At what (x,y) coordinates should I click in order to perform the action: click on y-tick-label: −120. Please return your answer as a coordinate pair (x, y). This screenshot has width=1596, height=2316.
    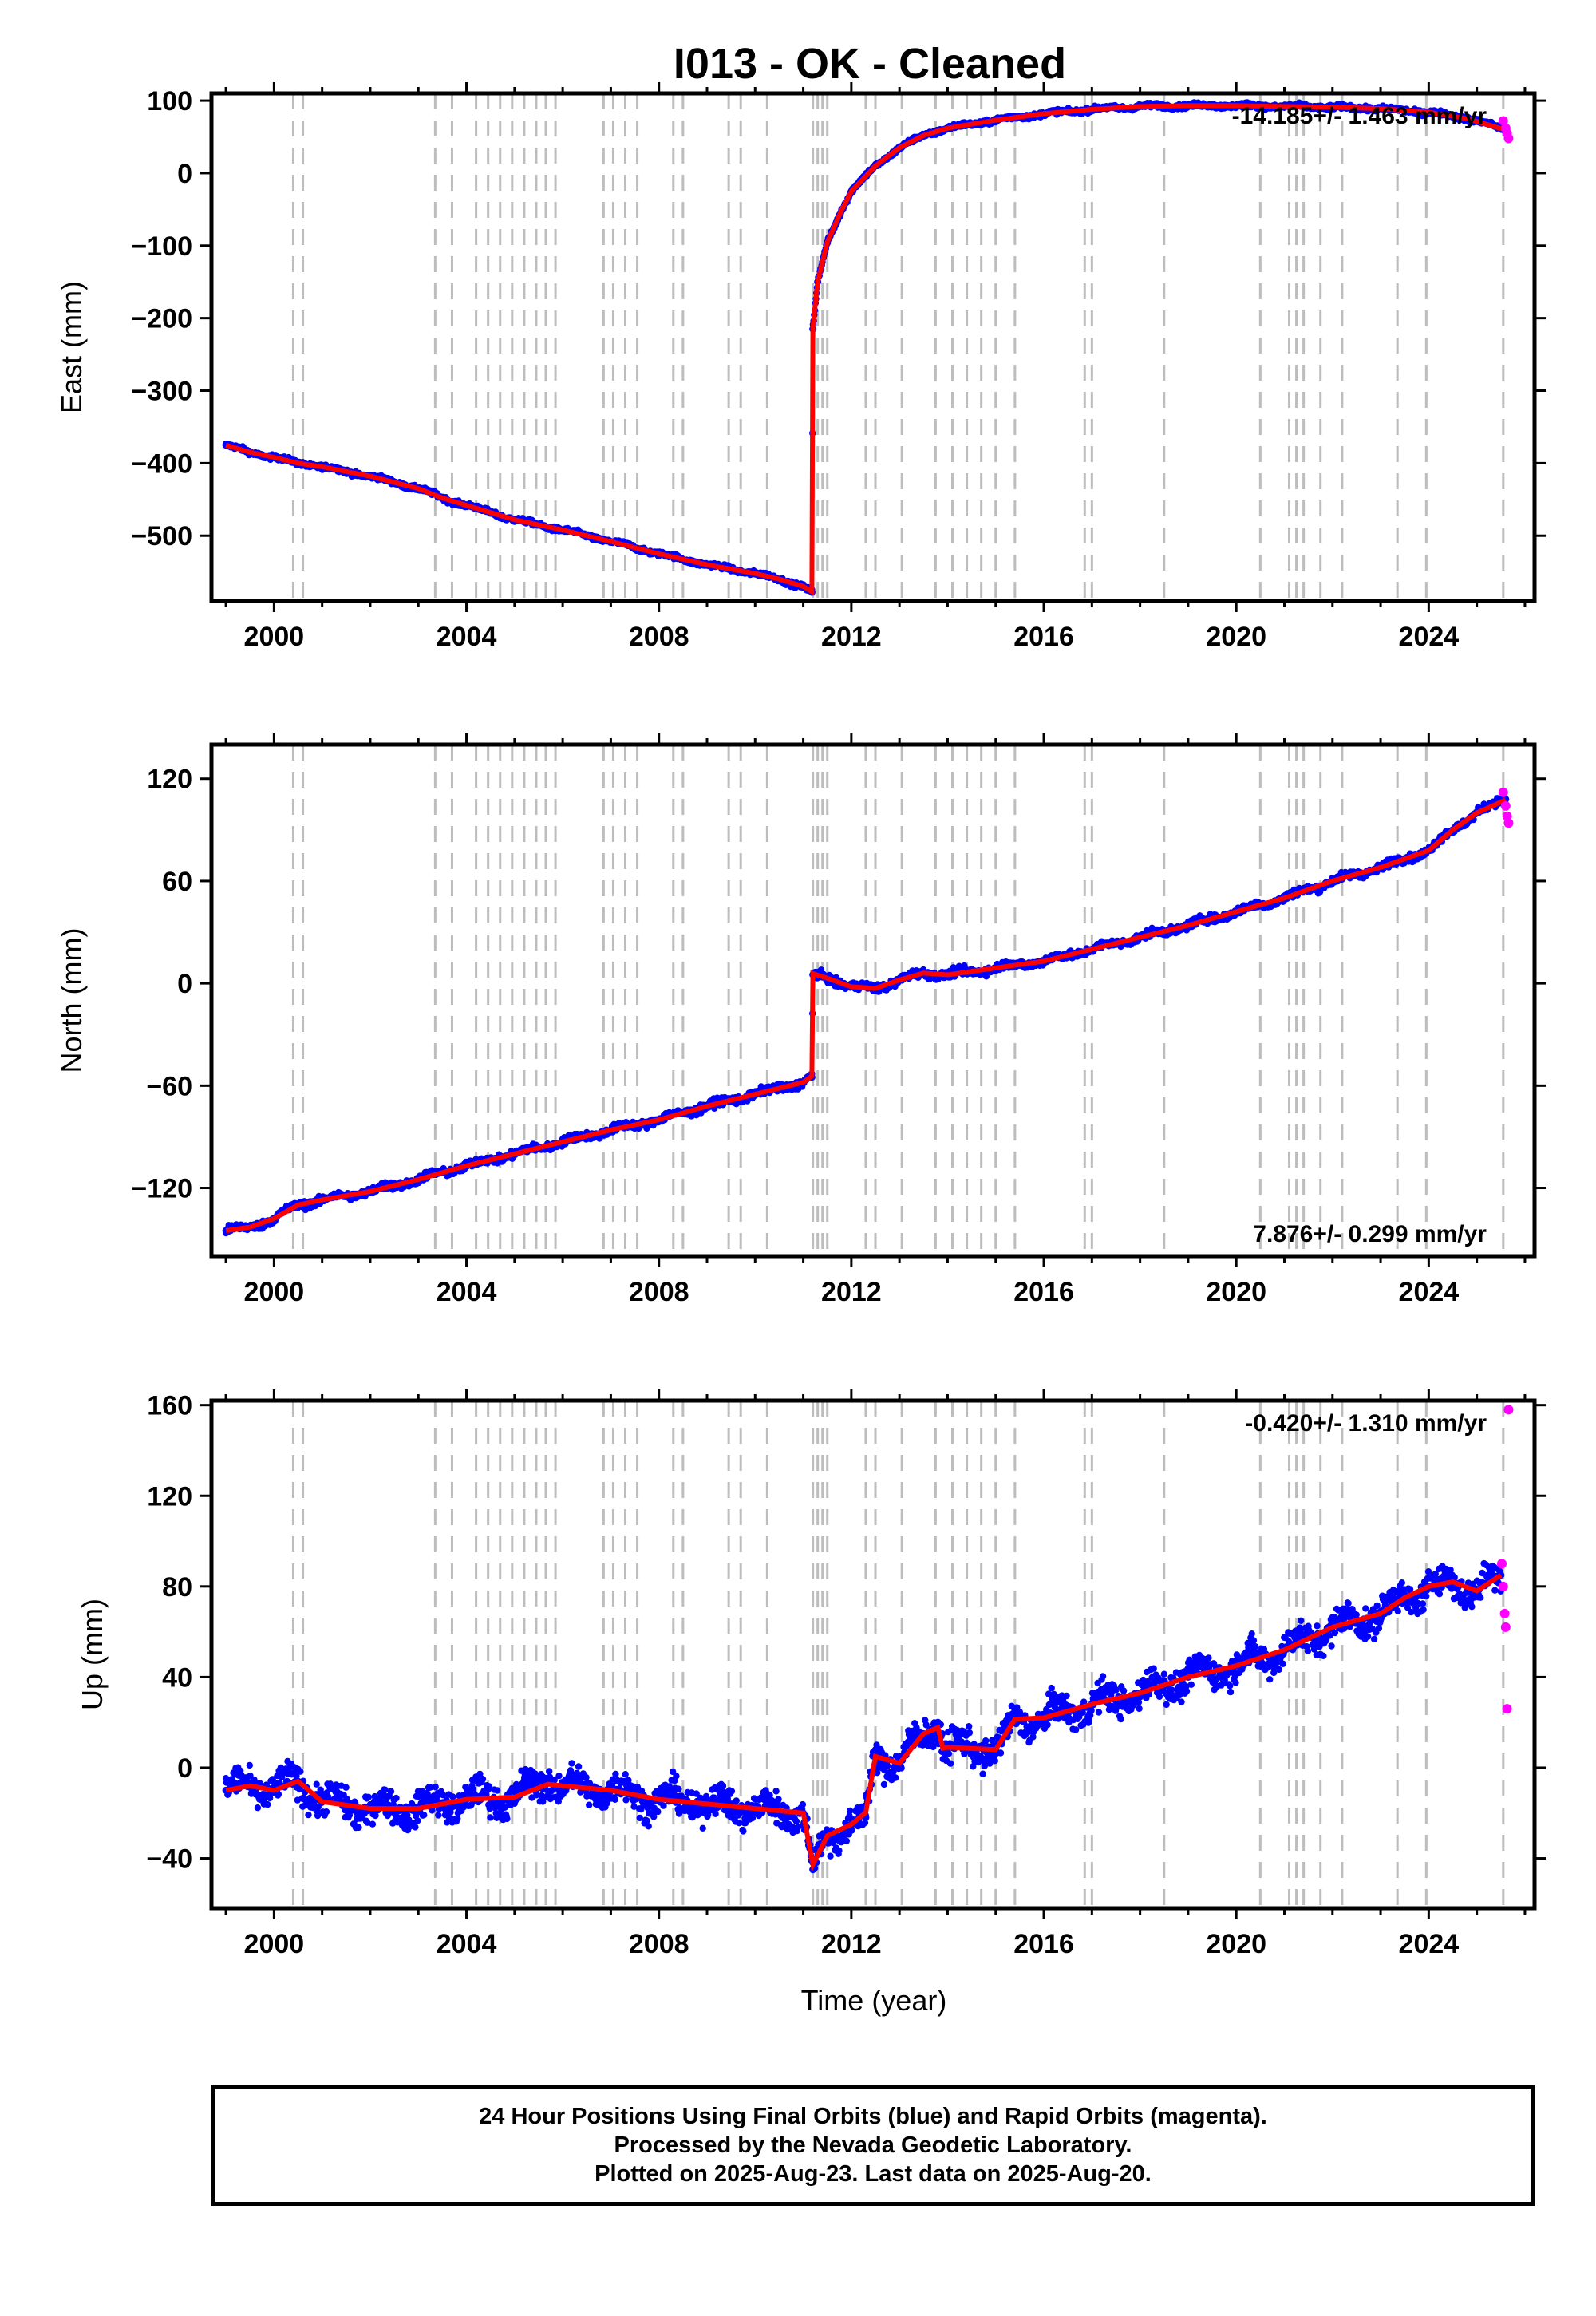
    Looking at the image, I should click on (161, 1189).